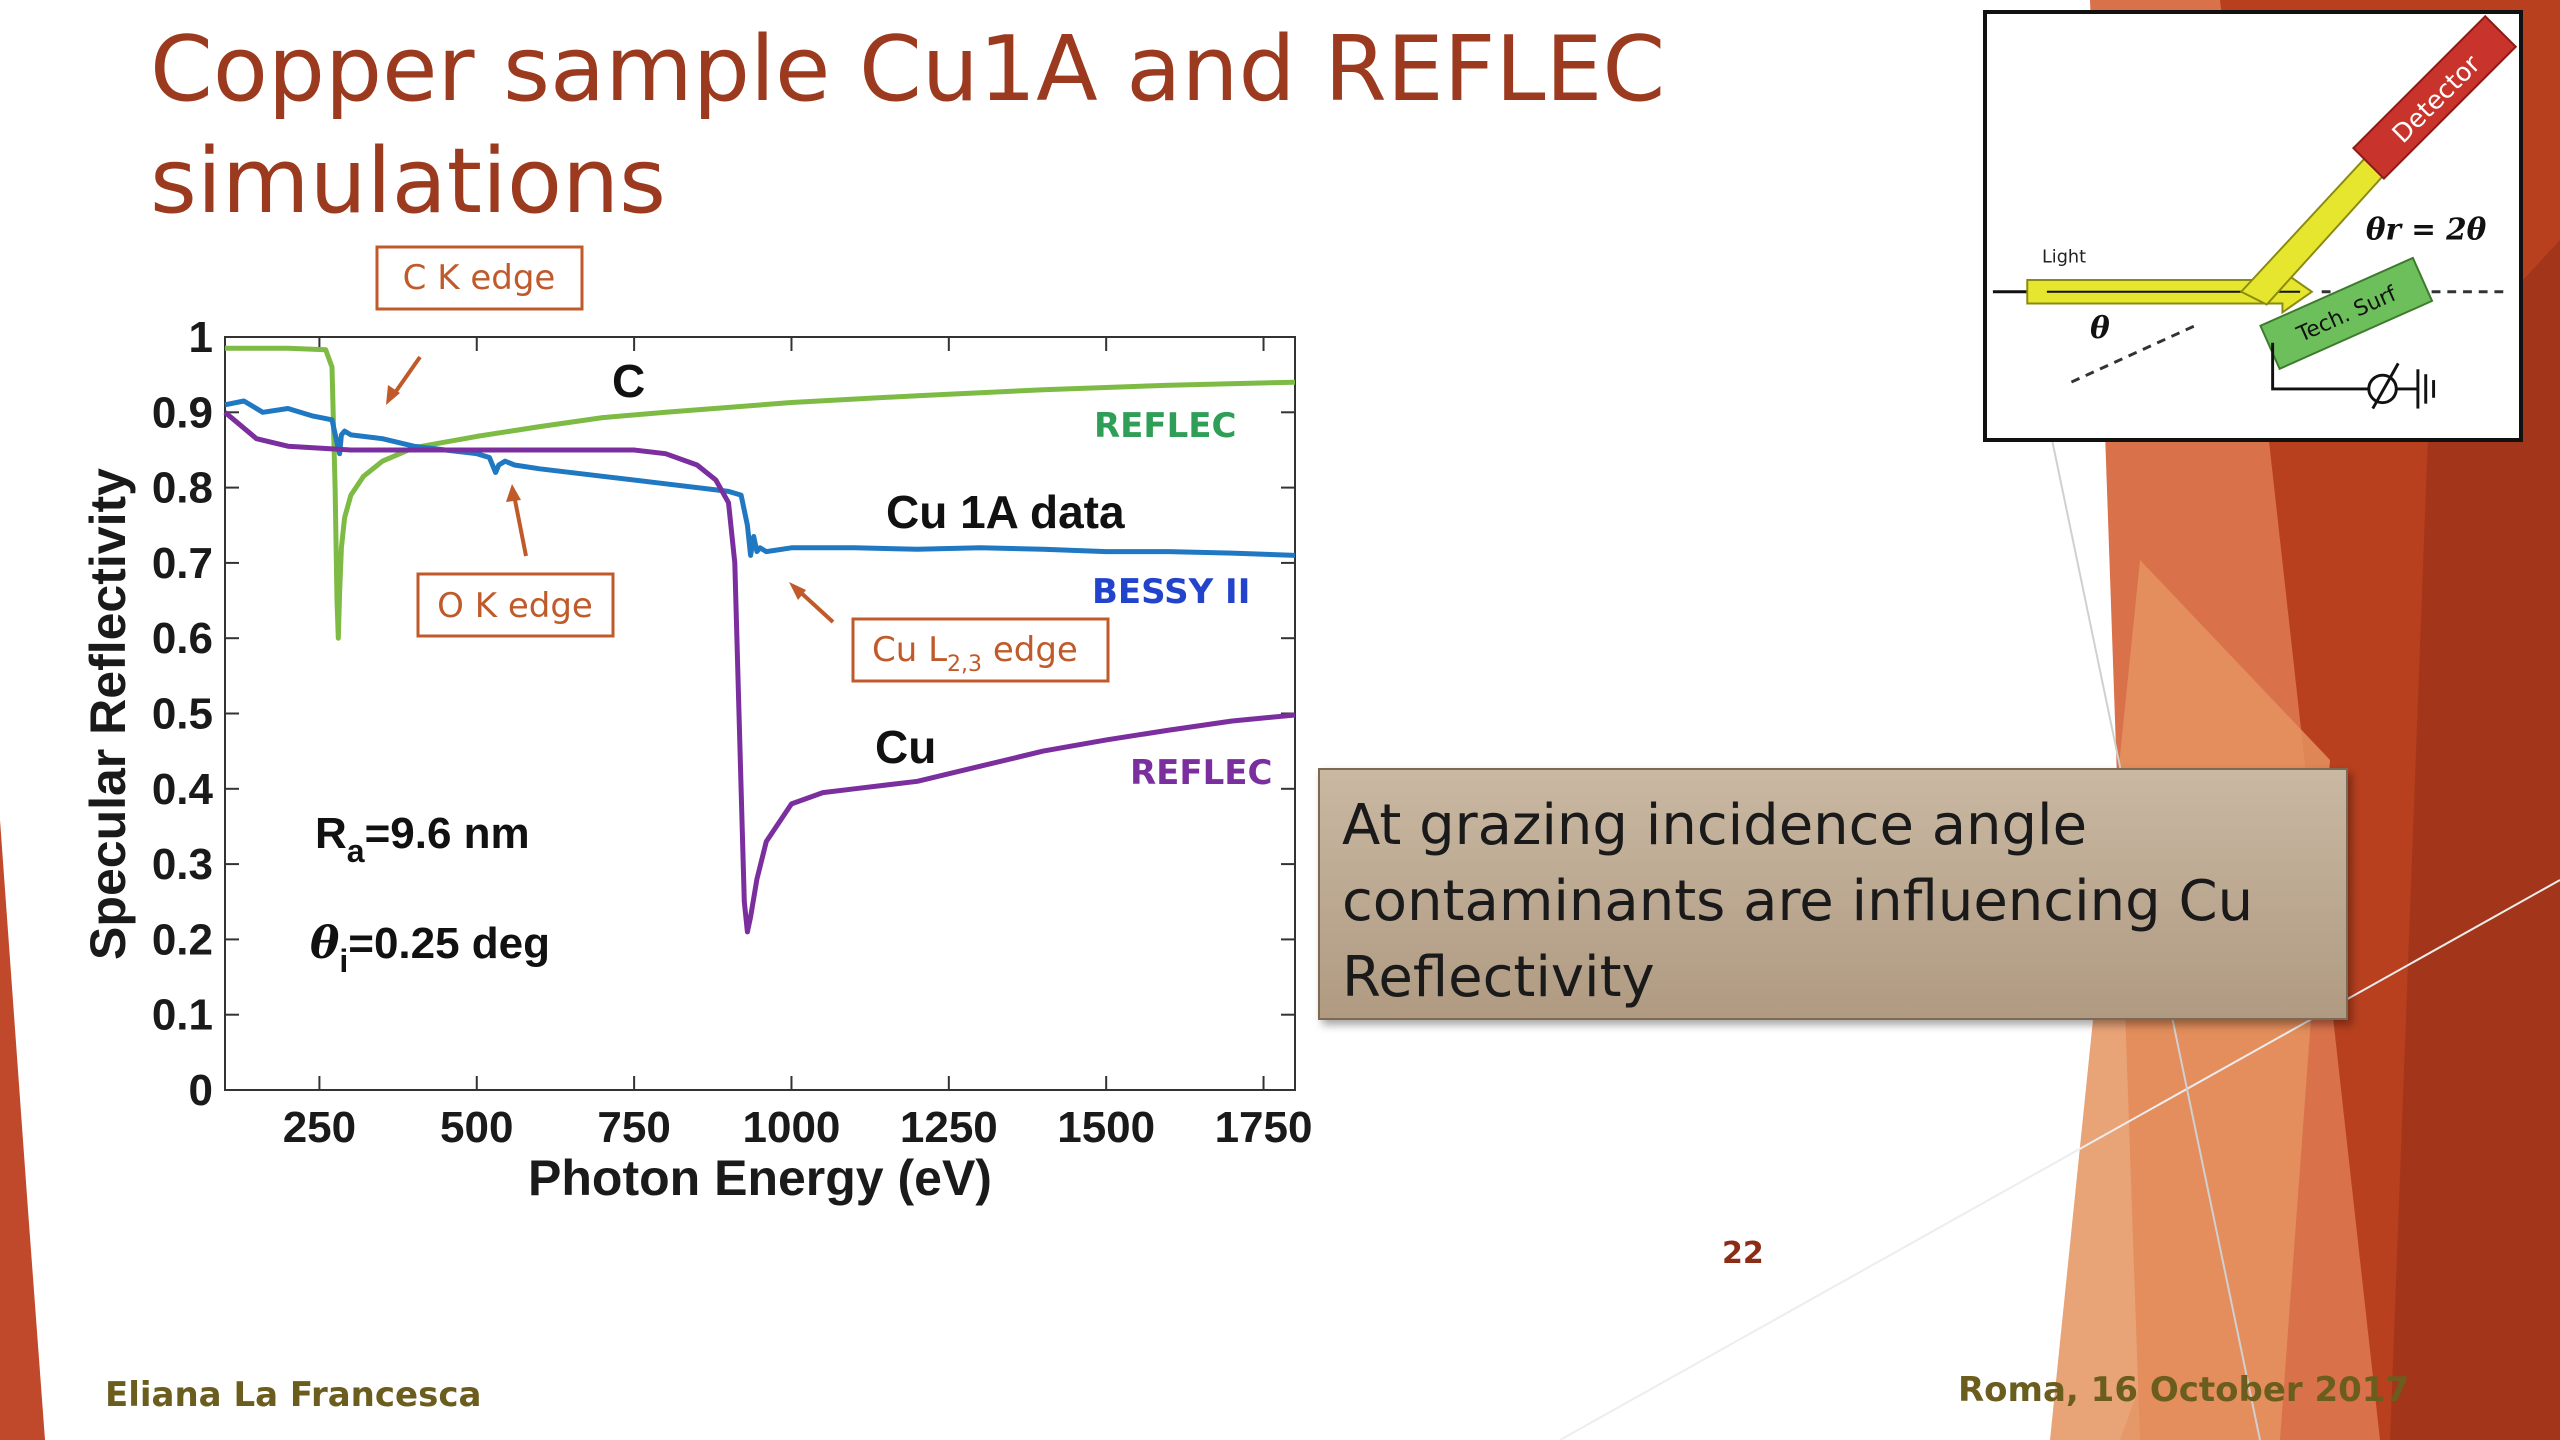 This screenshot has height=1440, width=2560. What do you see at coordinates (2132, 354) in the screenshot?
I see `surface-dashed-line-left` at bounding box center [2132, 354].